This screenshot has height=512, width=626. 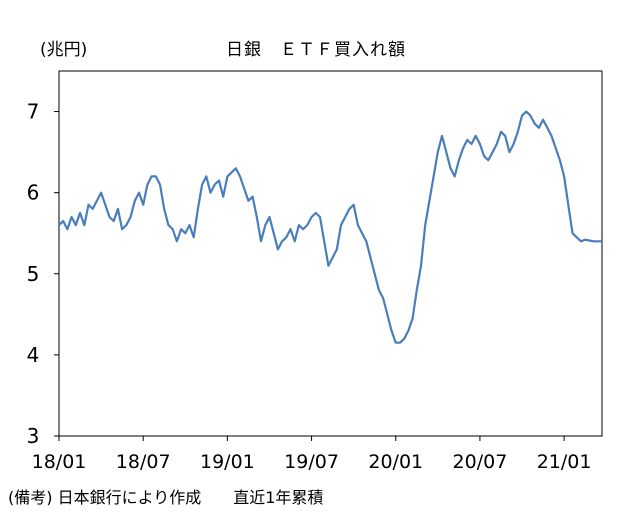 I want to click on y-tick-label: 5, so click(x=33, y=274).